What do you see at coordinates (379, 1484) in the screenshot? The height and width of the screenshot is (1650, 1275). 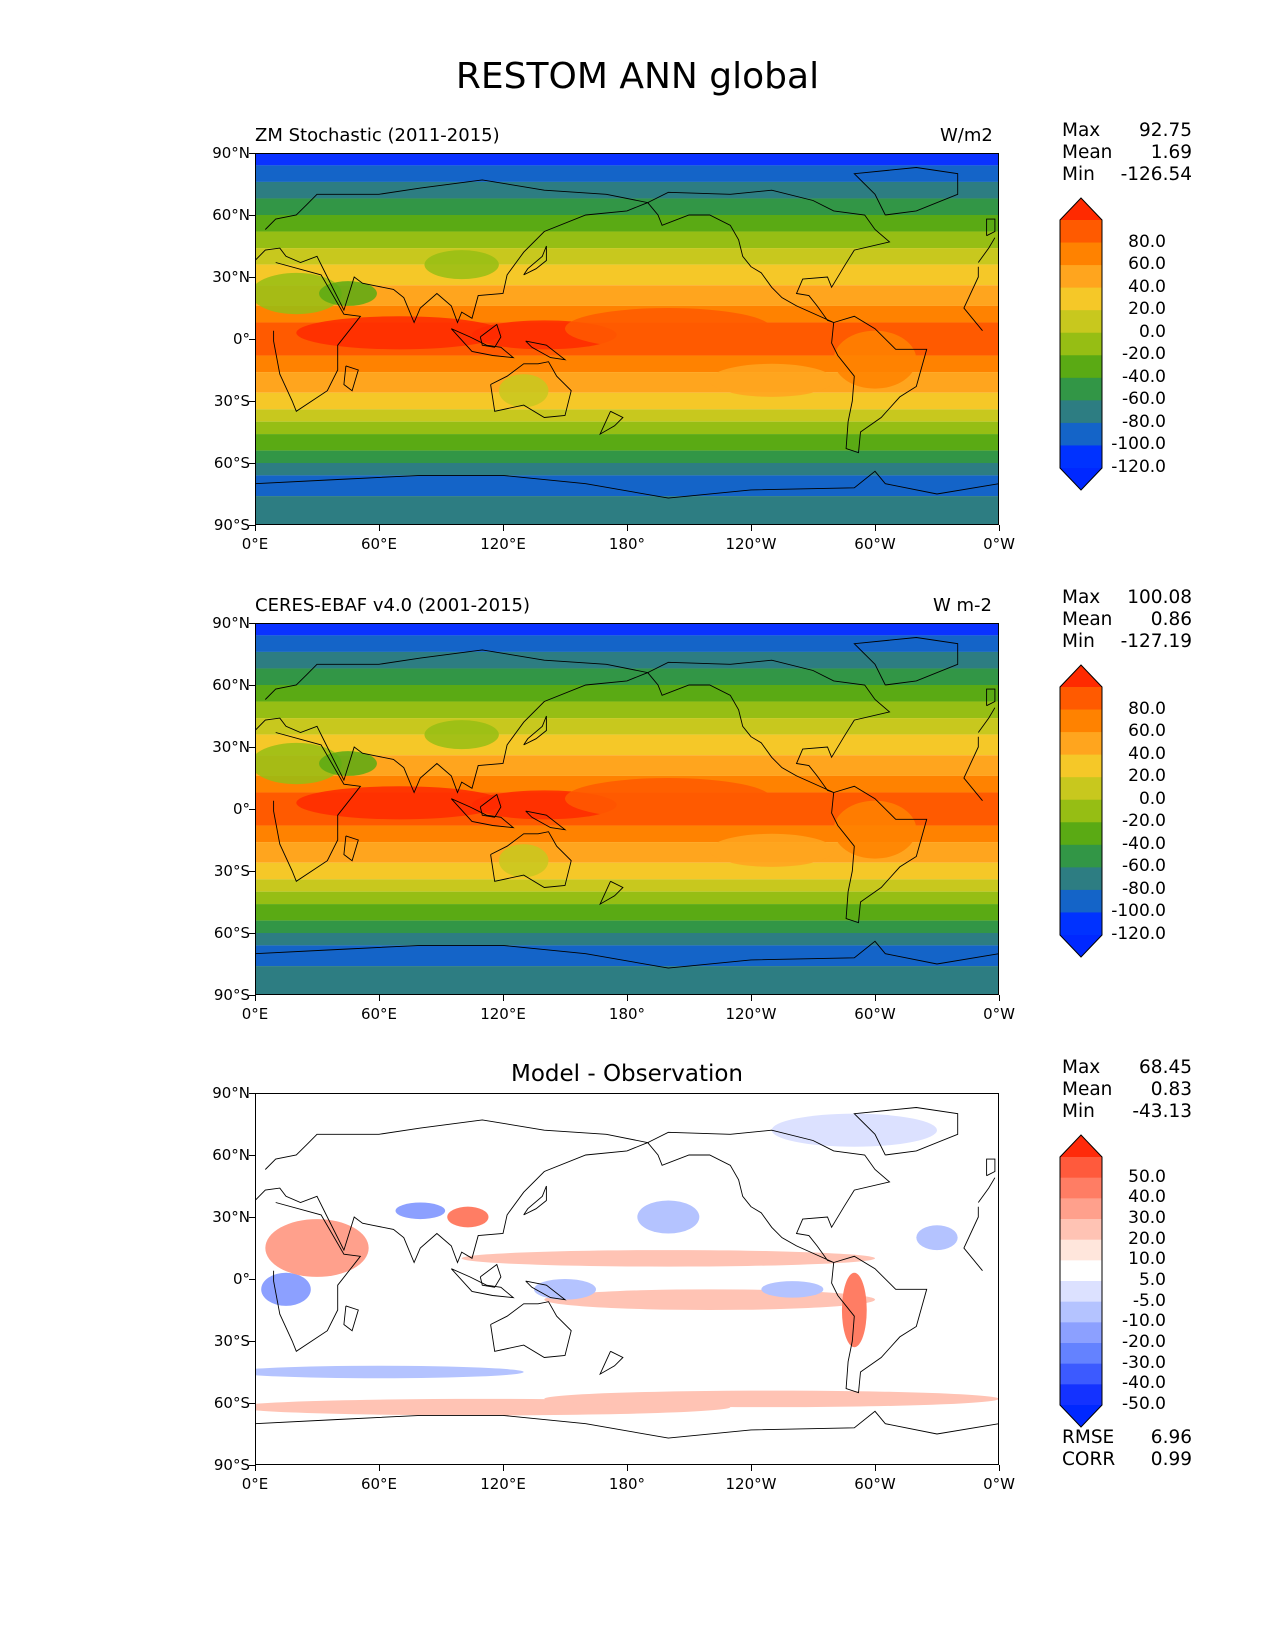 I see `lon-tick-label: 60°E` at bounding box center [379, 1484].